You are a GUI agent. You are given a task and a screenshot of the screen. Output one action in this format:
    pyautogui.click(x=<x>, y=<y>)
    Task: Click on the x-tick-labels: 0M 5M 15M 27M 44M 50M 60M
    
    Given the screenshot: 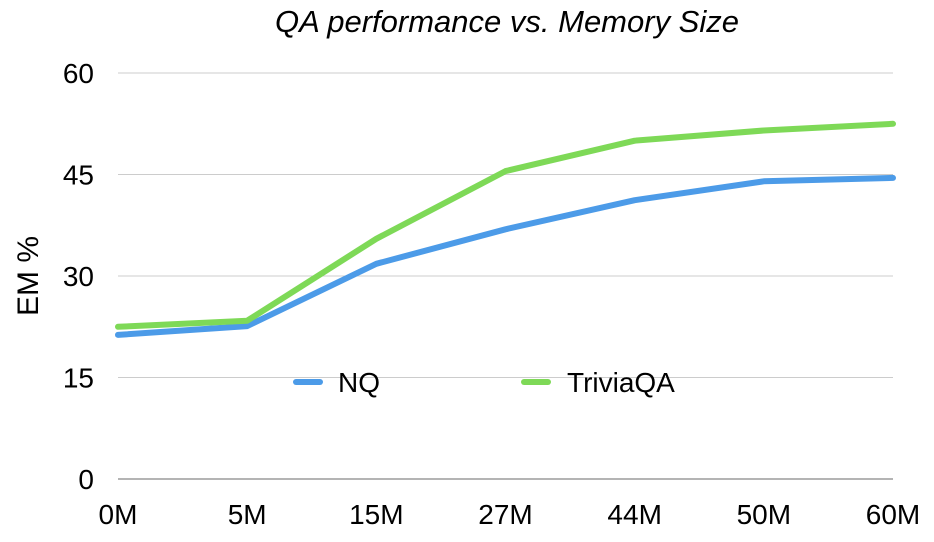 What is the action you would take?
    pyautogui.click(x=510, y=514)
    